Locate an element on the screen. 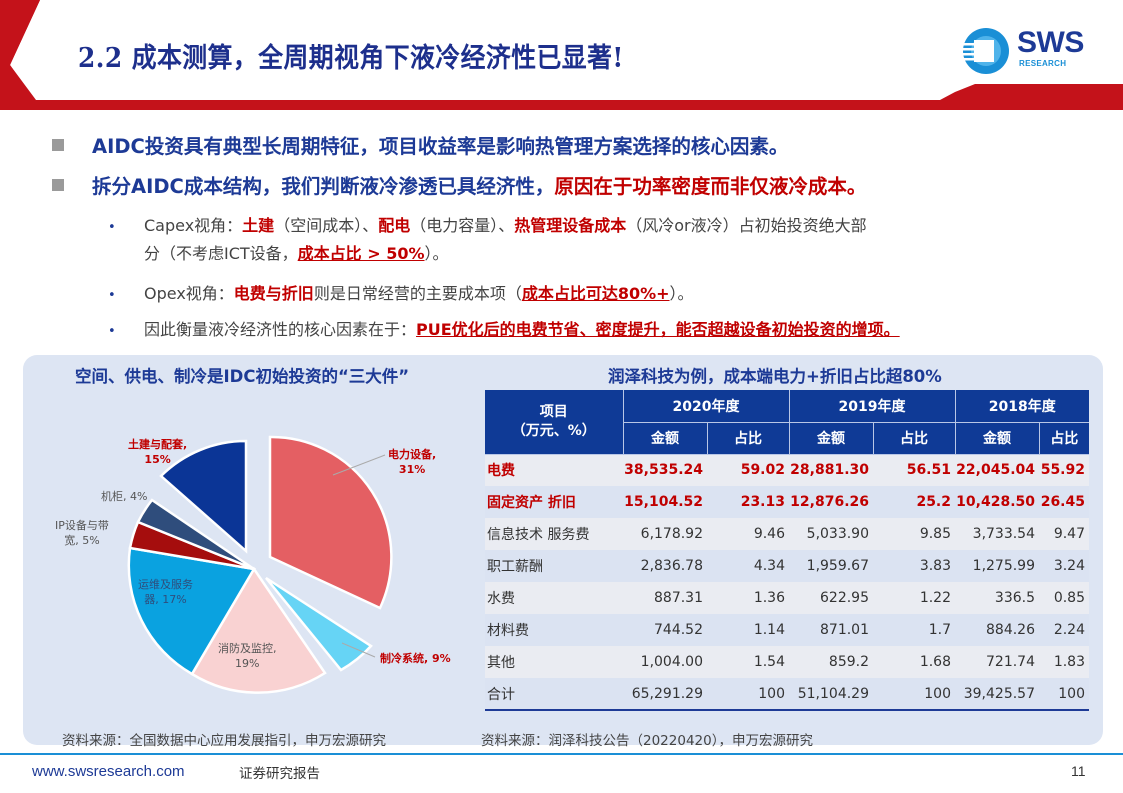 The height and width of the screenshot is (793, 1123). pie-label-cabinet: 机柜, 4% is located at coordinates (124, 496).